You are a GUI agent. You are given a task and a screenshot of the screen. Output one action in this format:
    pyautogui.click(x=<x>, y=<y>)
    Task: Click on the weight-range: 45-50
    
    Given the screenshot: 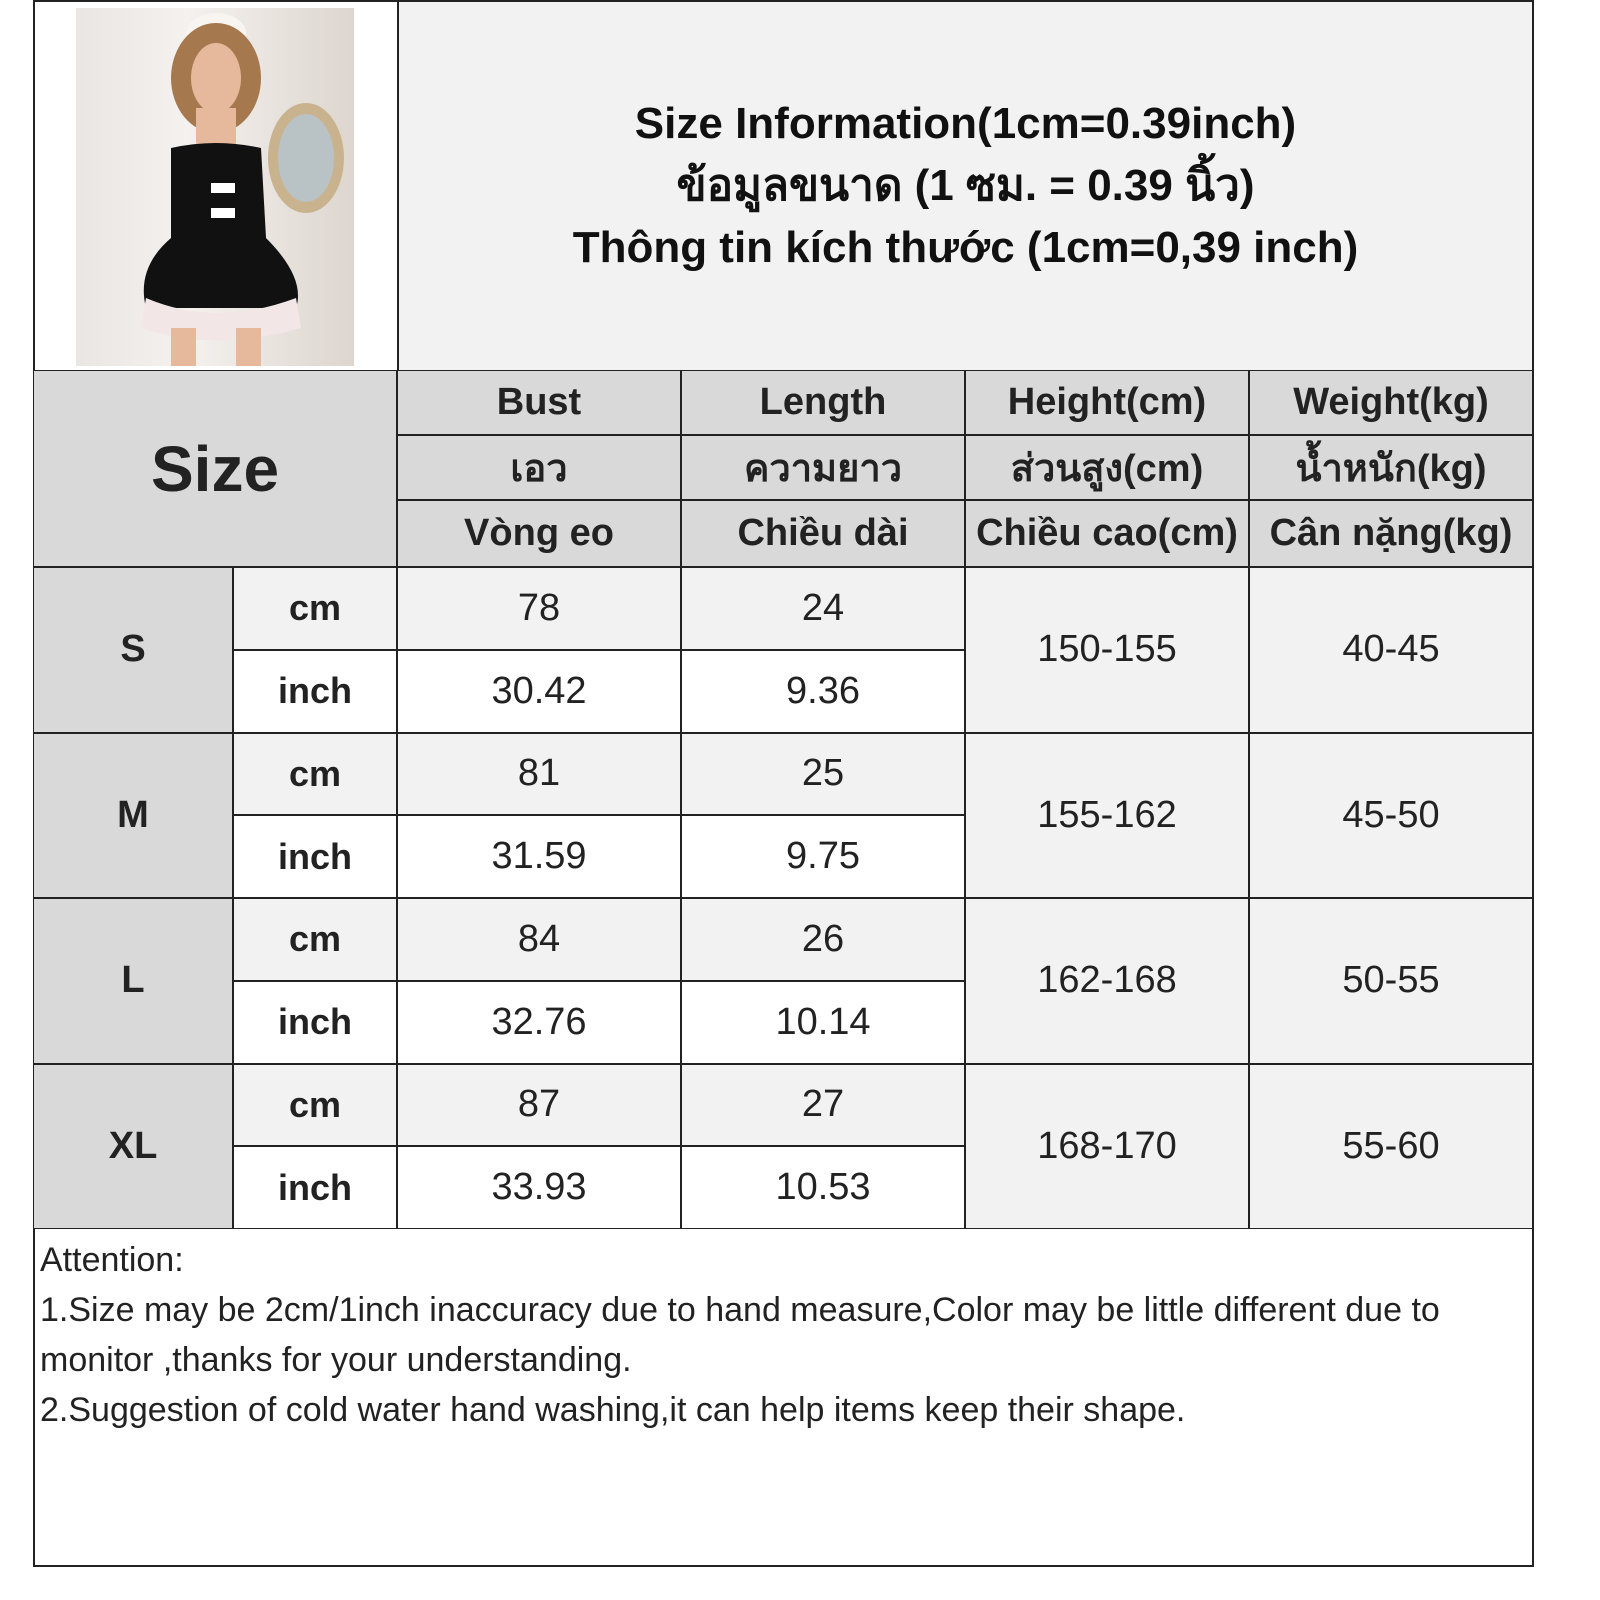 What is the action you would take?
    pyautogui.click(x=1391, y=815)
    